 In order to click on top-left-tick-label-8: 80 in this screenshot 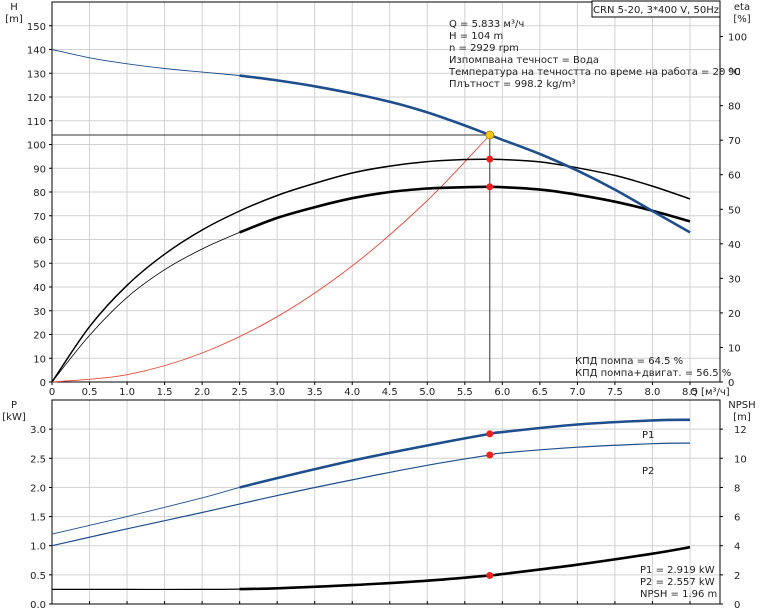, I will do `click(39, 193)`.